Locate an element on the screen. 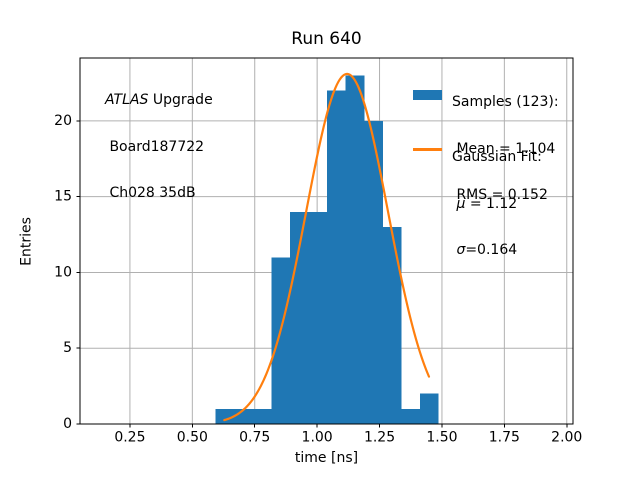  y-tick-label: 15 is located at coordinates (63, 197).